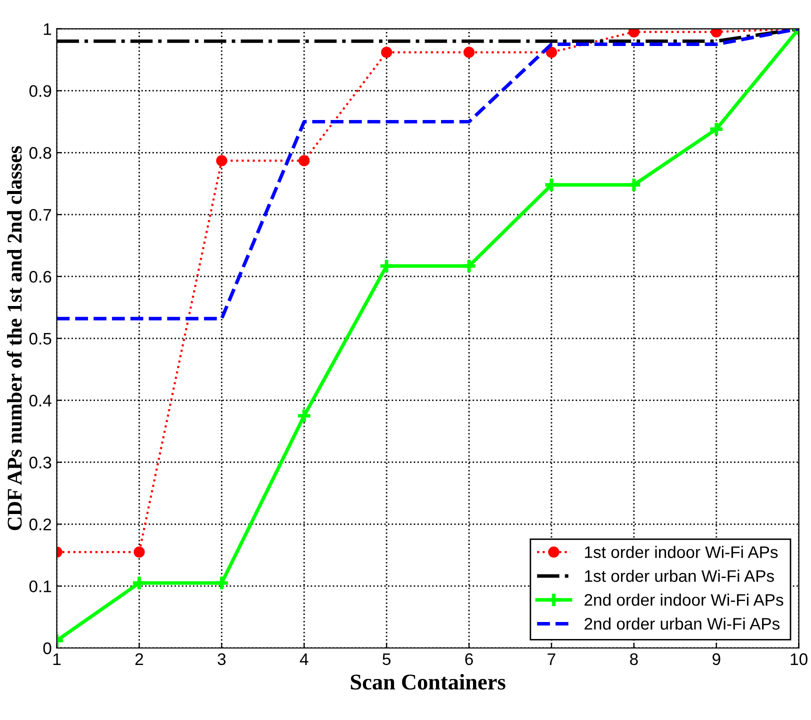 Image resolution: width=811 pixels, height=720 pixels. I want to click on y-tick-label: 0.7, so click(40, 214).